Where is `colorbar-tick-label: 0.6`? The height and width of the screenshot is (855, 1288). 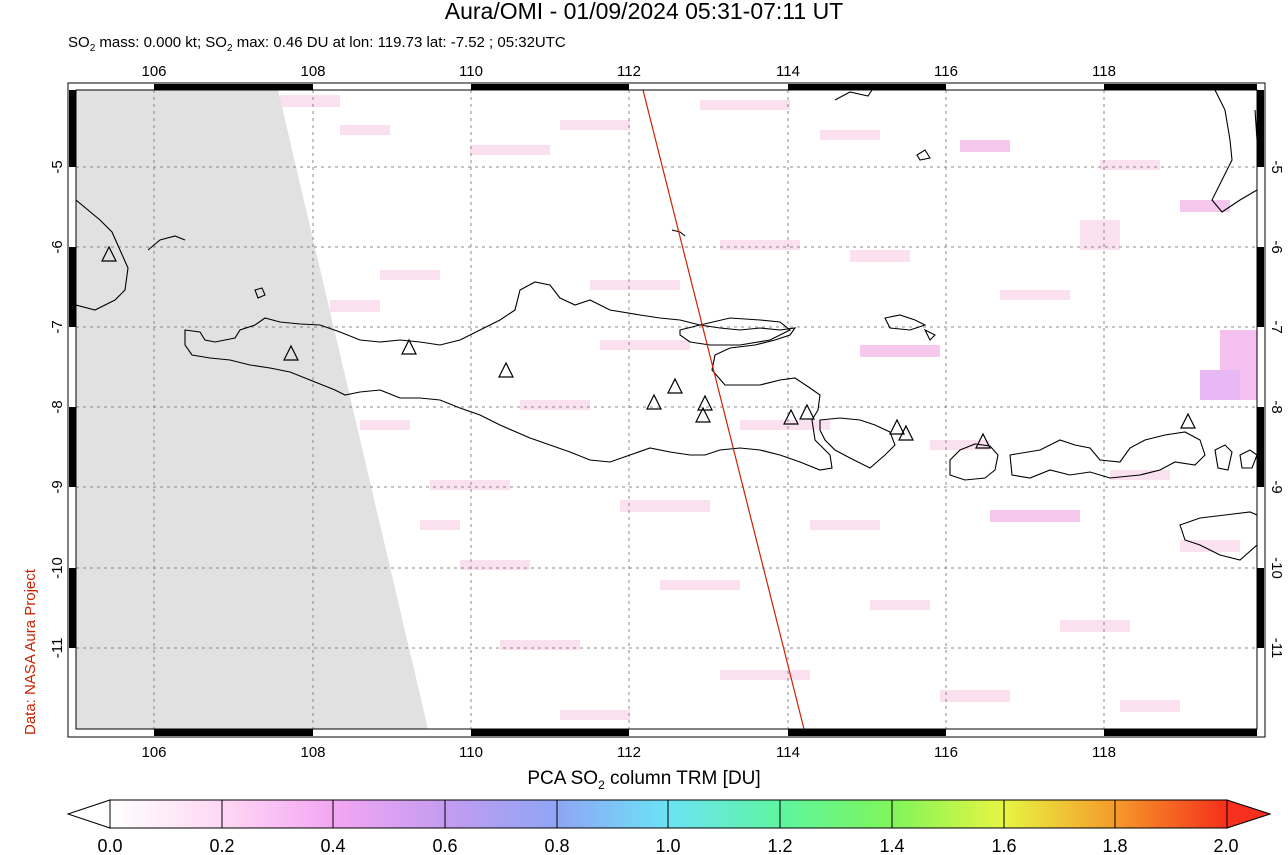
colorbar-tick-label: 0.6 is located at coordinates (444, 845).